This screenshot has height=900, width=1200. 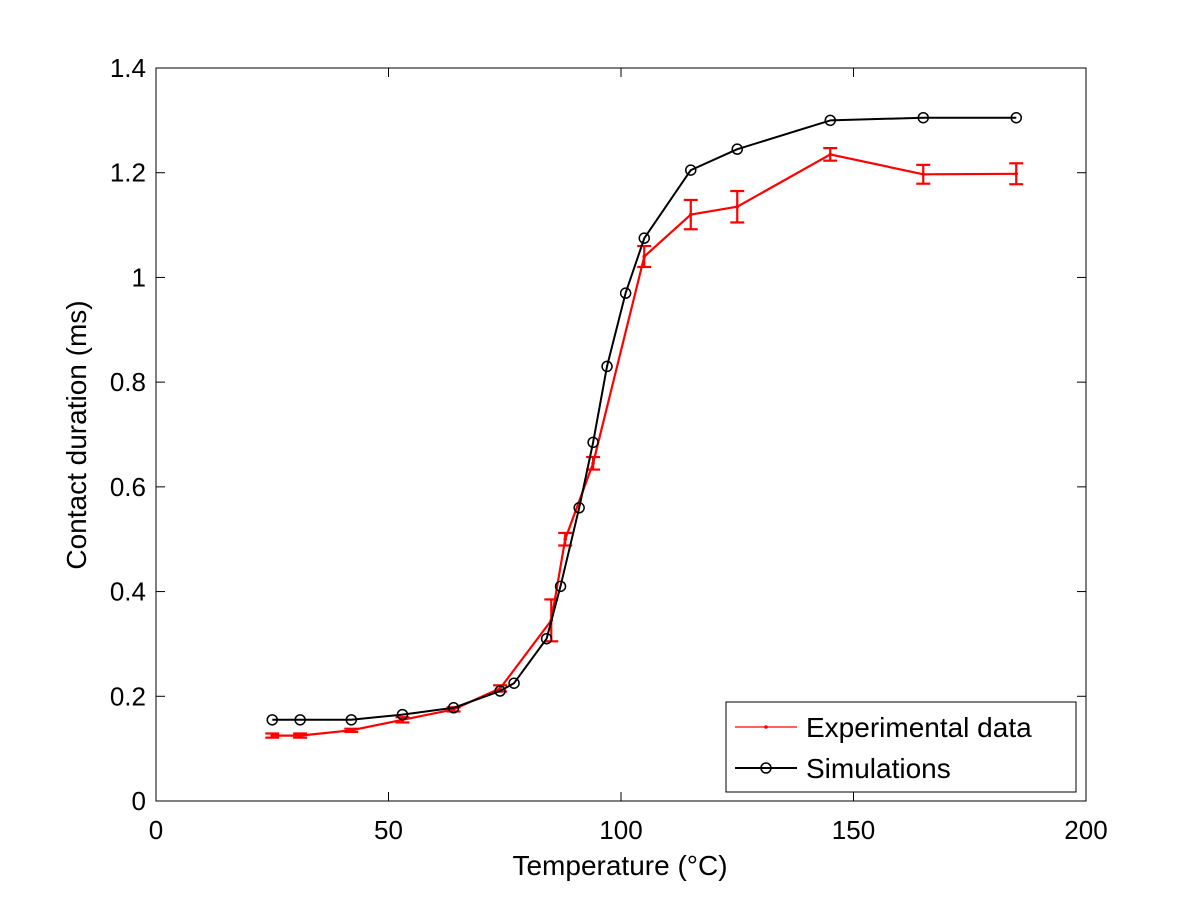 I want to click on y-tick-label: 1, so click(x=139, y=277).